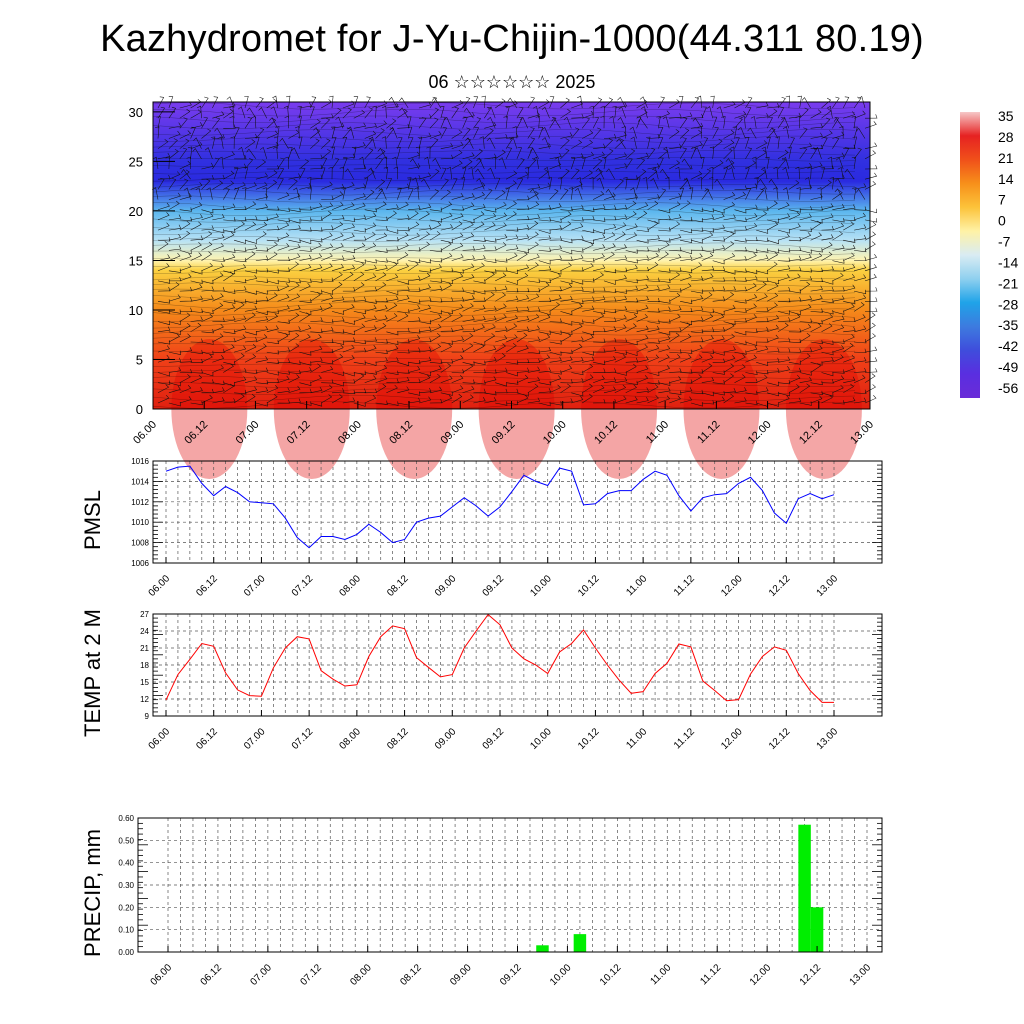 The width and height of the screenshot is (1024, 1024). Describe the element at coordinates (1008, 283) in the screenshot. I see `colorbar-label: -21` at that location.